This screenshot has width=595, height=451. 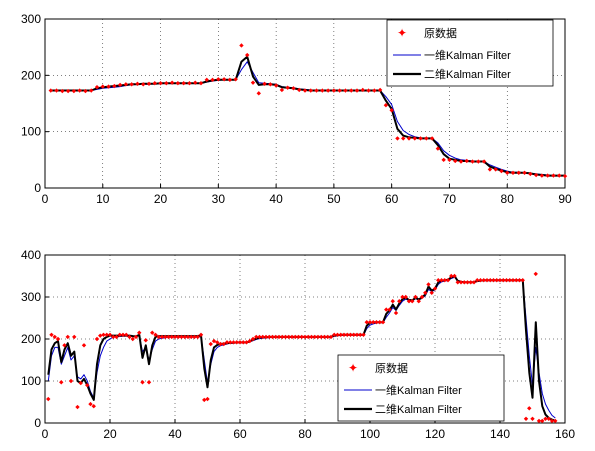 What do you see at coordinates (370, 434) in the screenshot?
I see `x-tick-label: 100` at bounding box center [370, 434].